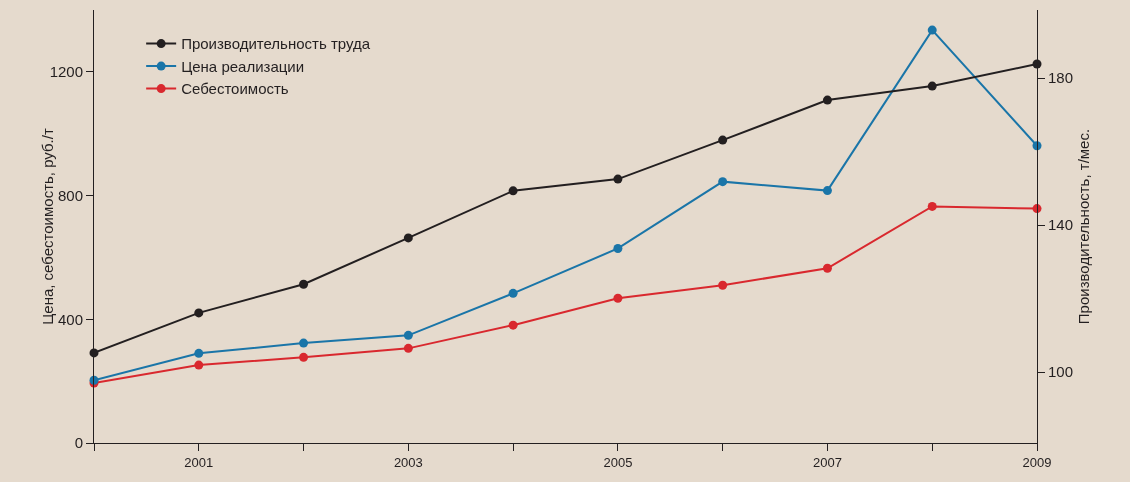 The image size is (1130, 482). I want to click on y-tick-label: 1200, so click(66, 72).